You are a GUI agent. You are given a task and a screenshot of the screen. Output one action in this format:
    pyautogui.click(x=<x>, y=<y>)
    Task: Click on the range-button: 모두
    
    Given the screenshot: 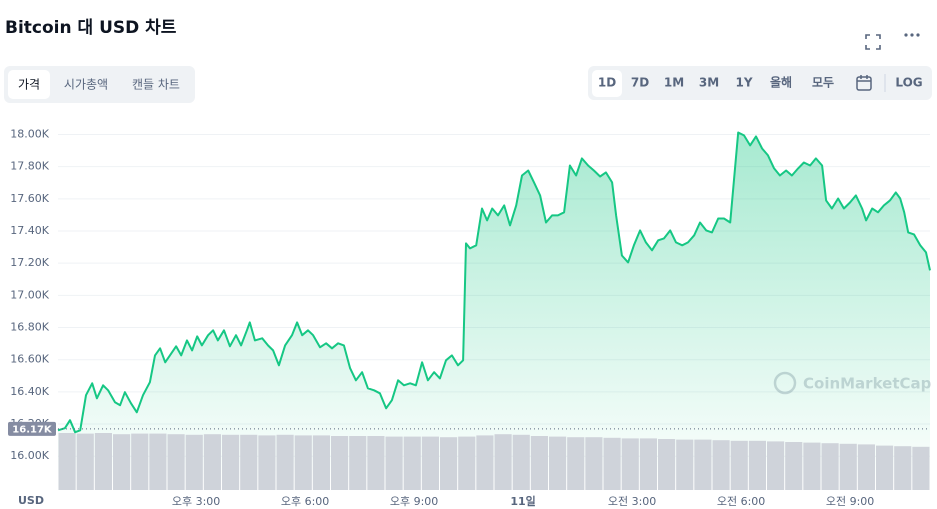 What is the action you would take?
    pyautogui.click(x=823, y=83)
    